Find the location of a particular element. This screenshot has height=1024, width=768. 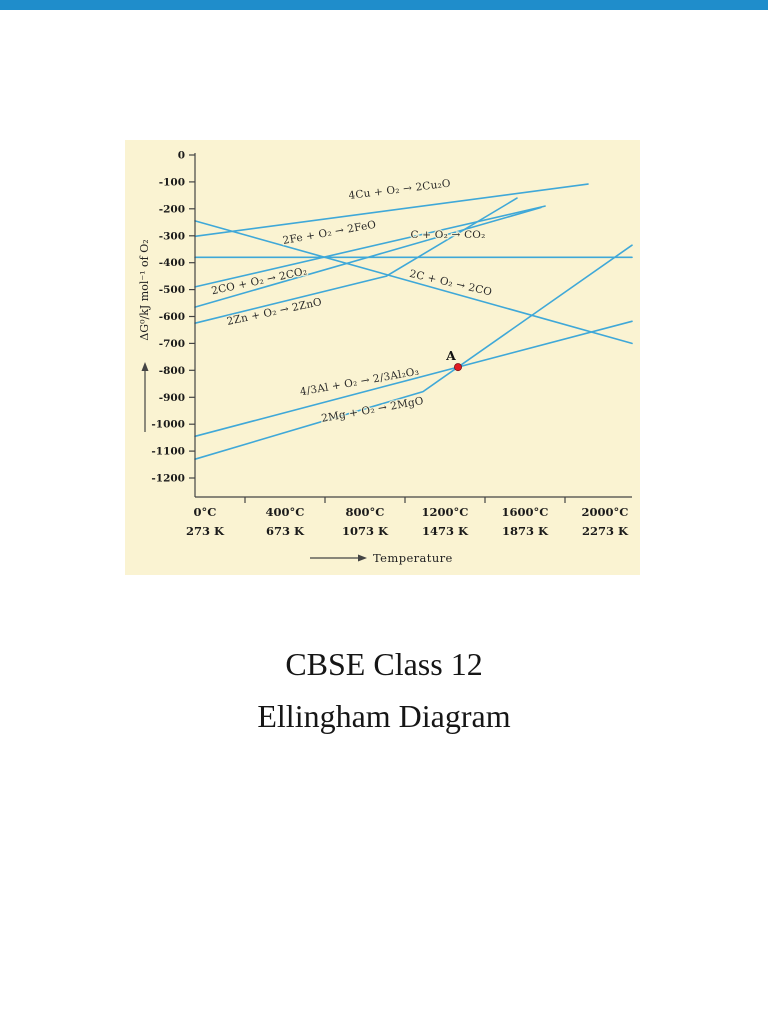

y-tick-label: -1200 is located at coordinates (168, 479).